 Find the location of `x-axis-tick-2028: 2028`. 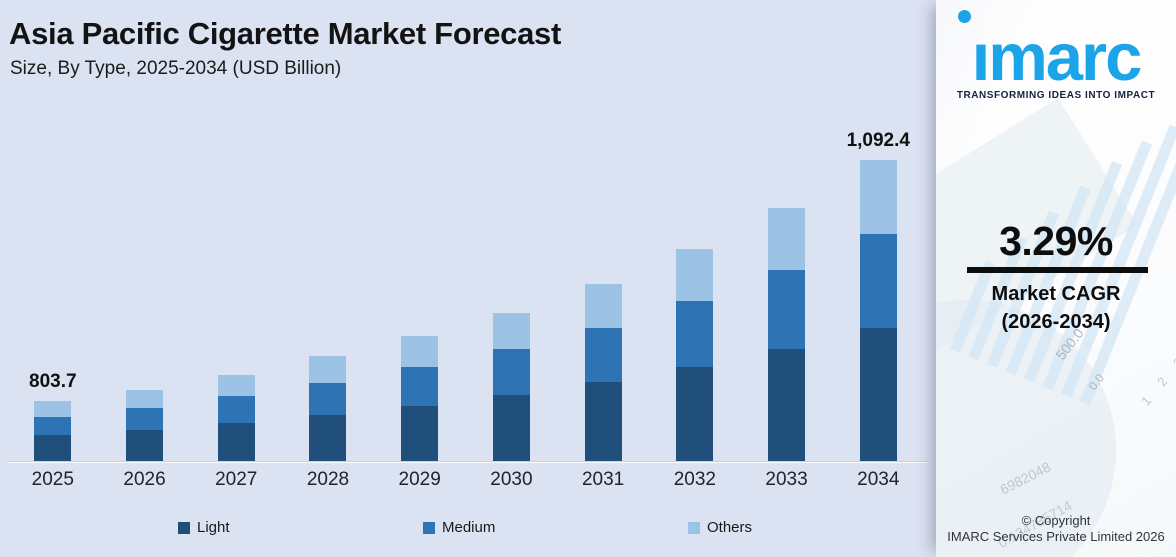

x-axis-tick-2028: 2028 is located at coordinates (328, 479).